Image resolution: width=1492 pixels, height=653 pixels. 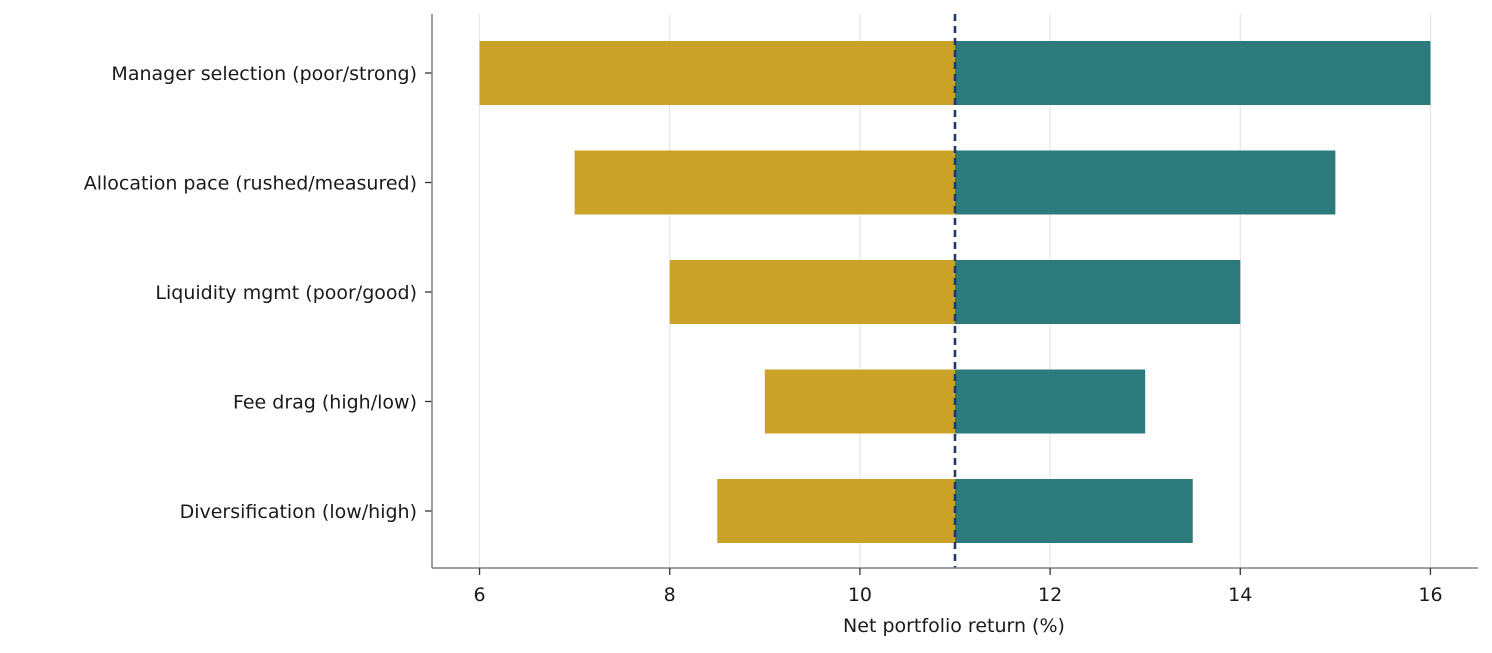 I want to click on category-label: Manager selection (poor/strong), so click(x=264, y=74).